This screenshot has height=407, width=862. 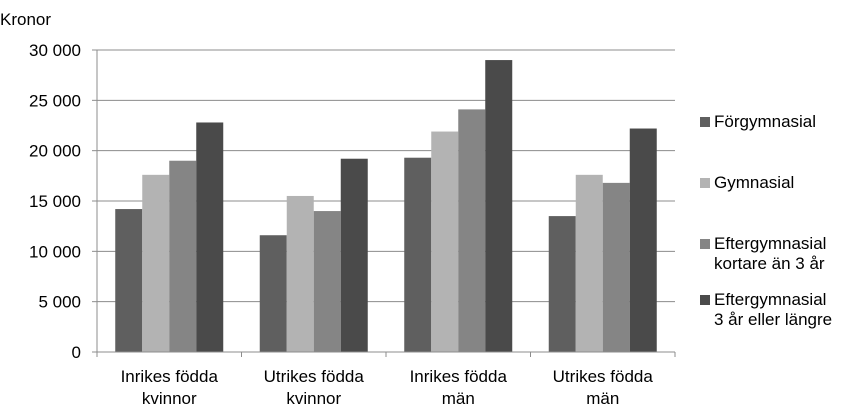 I want to click on y-tick-label: 30 000, so click(x=55, y=50).